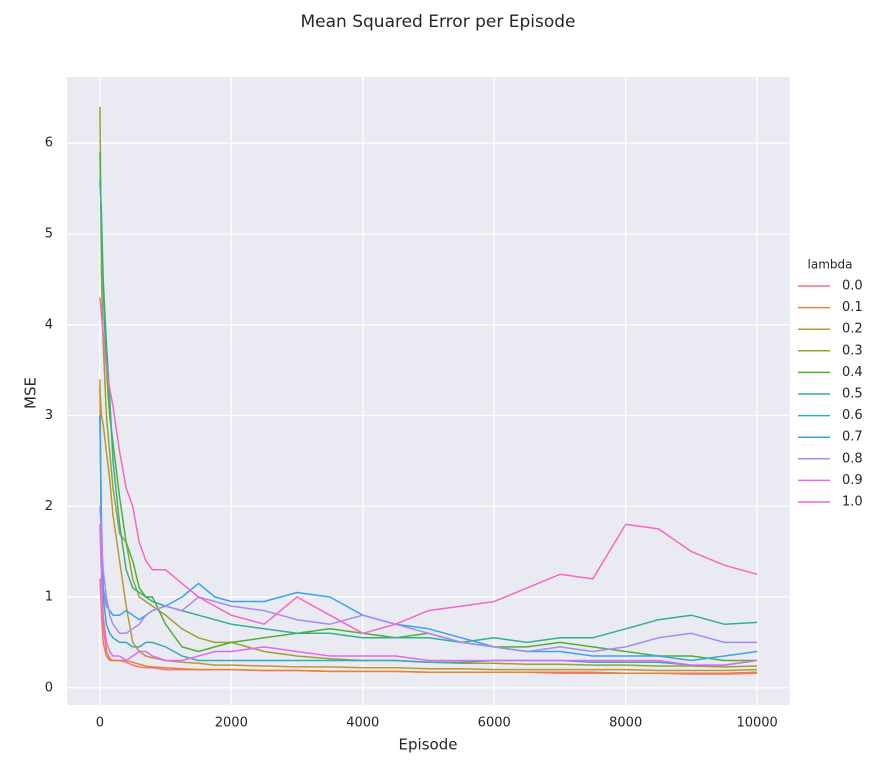  I want to click on y-tick-label: 6, so click(49, 143).